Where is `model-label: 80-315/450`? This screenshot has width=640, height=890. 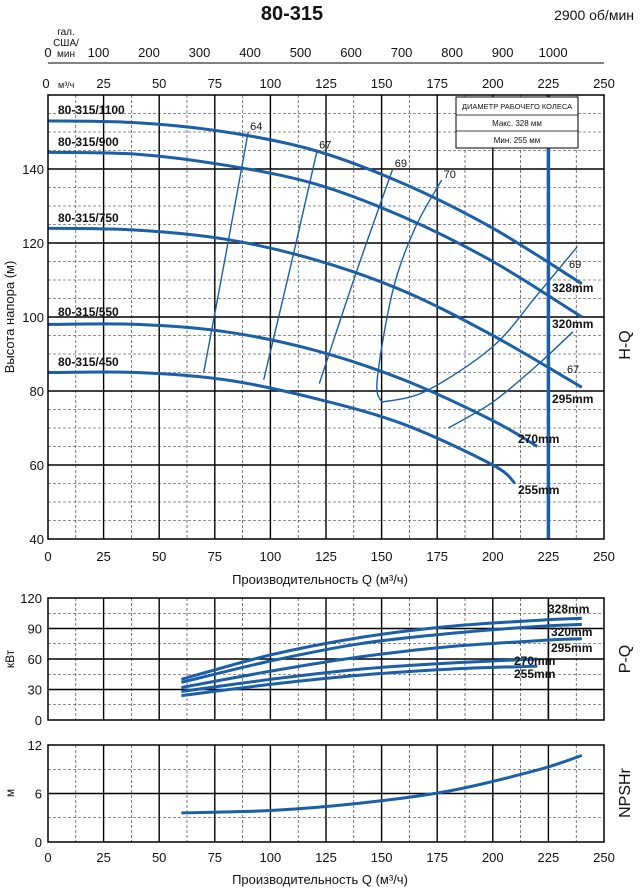 model-label: 80-315/450 is located at coordinates (88, 362).